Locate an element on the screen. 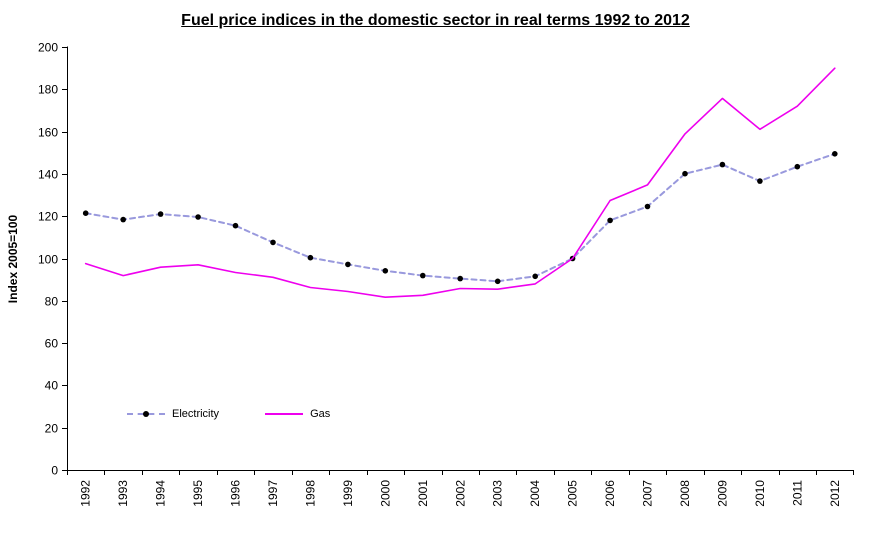 The height and width of the screenshot is (536, 871). x-tick-label: 1992 is located at coordinates (86, 493).